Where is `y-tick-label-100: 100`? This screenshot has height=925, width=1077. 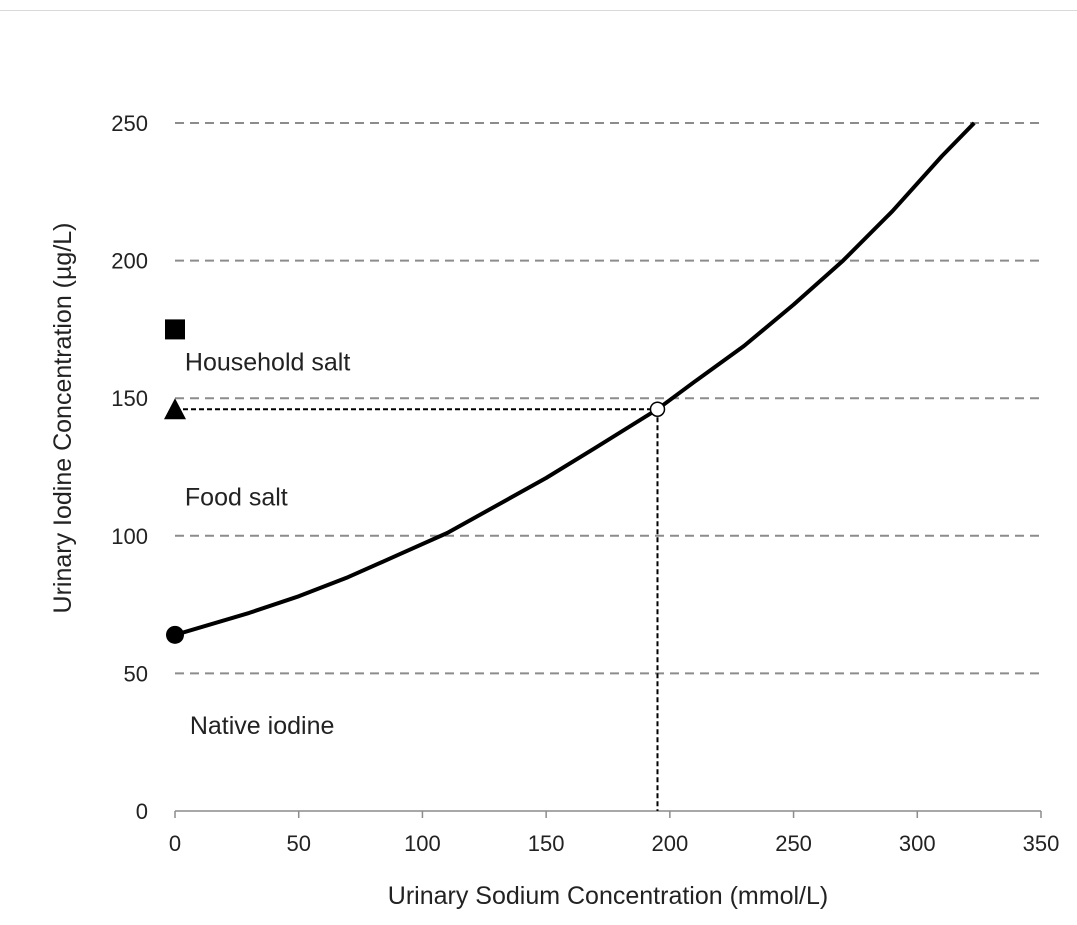
y-tick-label-100: 100 is located at coordinates (129, 536).